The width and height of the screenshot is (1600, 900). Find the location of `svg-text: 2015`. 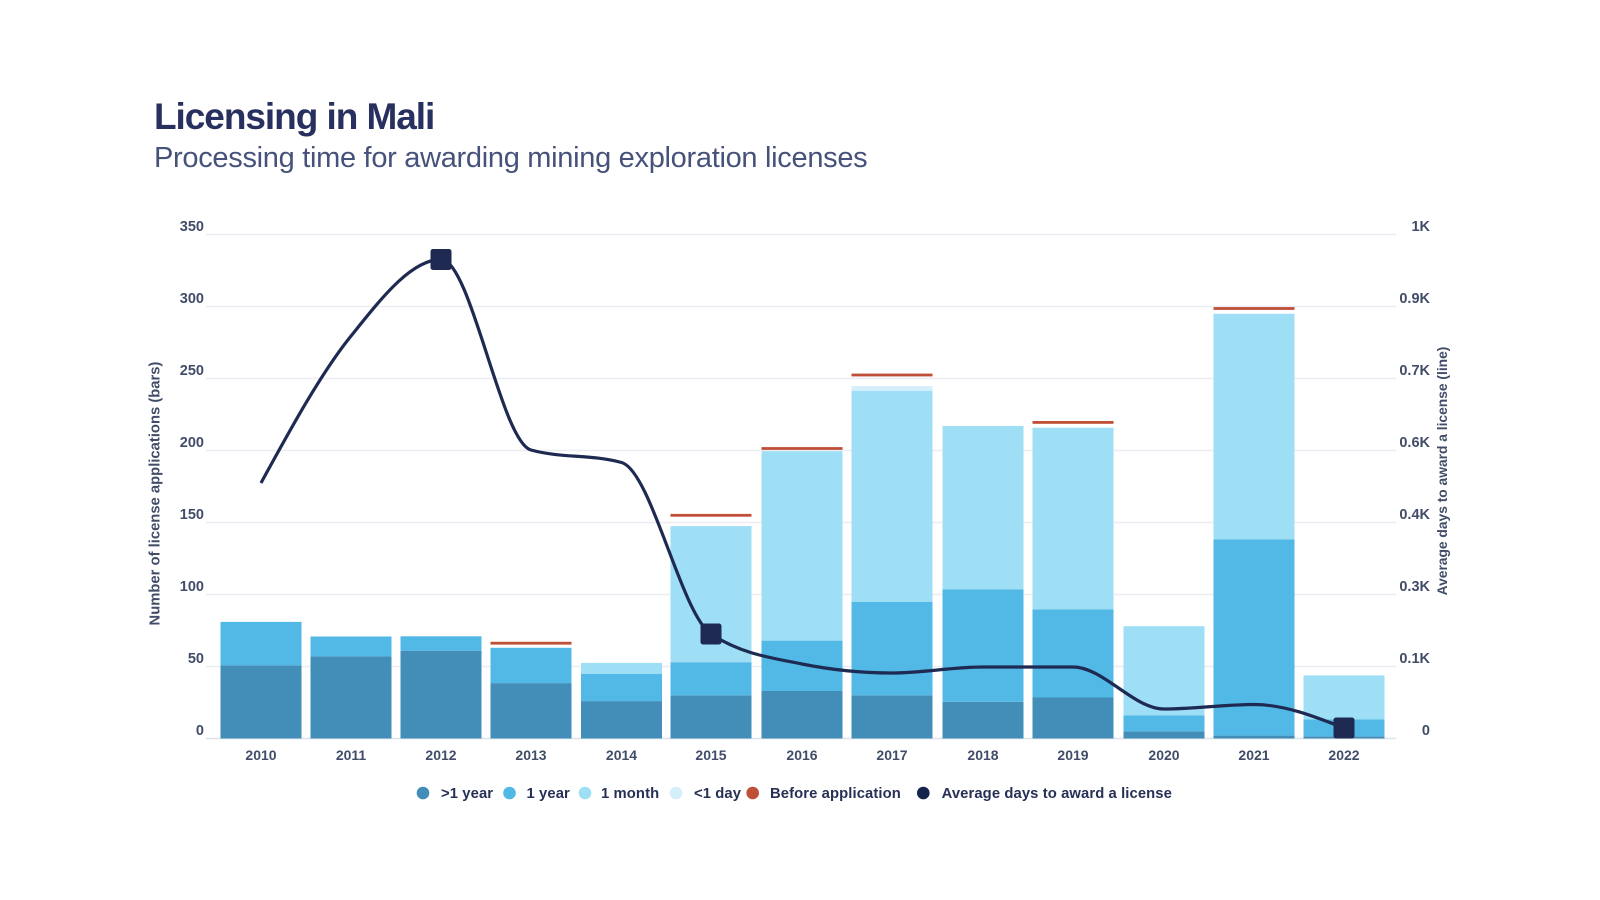

svg-text: 2015 is located at coordinates (710, 755).